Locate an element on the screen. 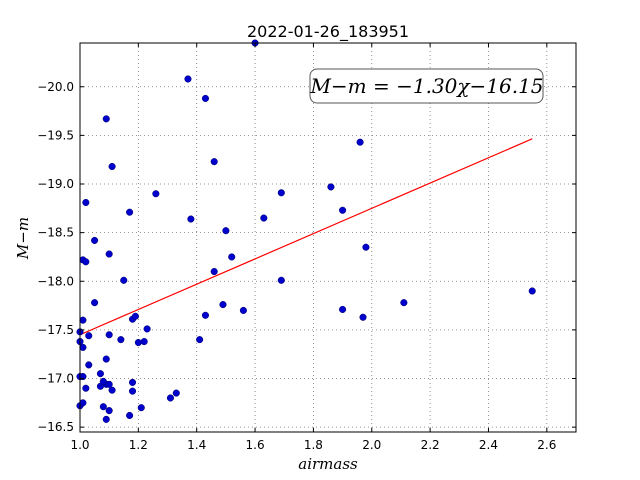  x-tick-label: 1.0 is located at coordinates (79, 445).